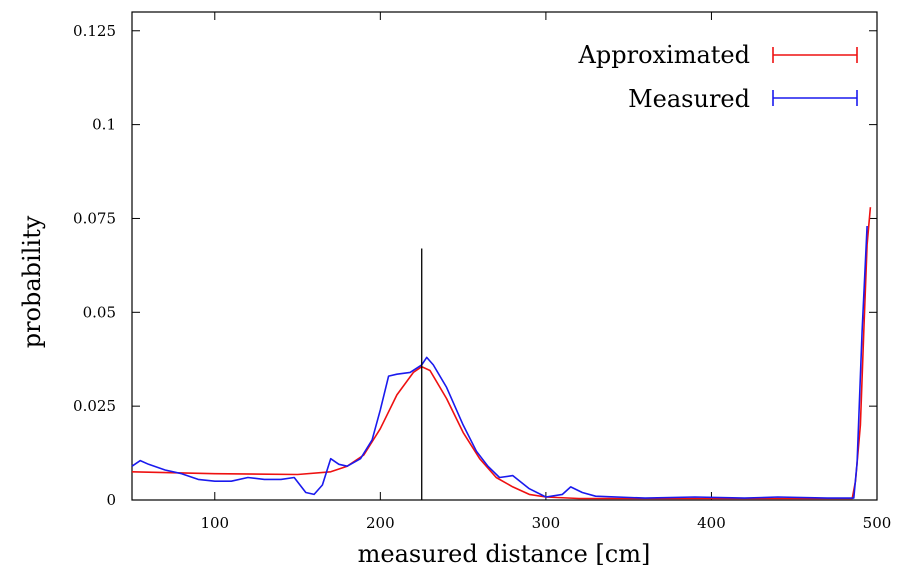 The image size is (906, 570). What do you see at coordinates (689, 99) in the screenshot?
I see `legend-label-measured: Measured` at bounding box center [689, 99].